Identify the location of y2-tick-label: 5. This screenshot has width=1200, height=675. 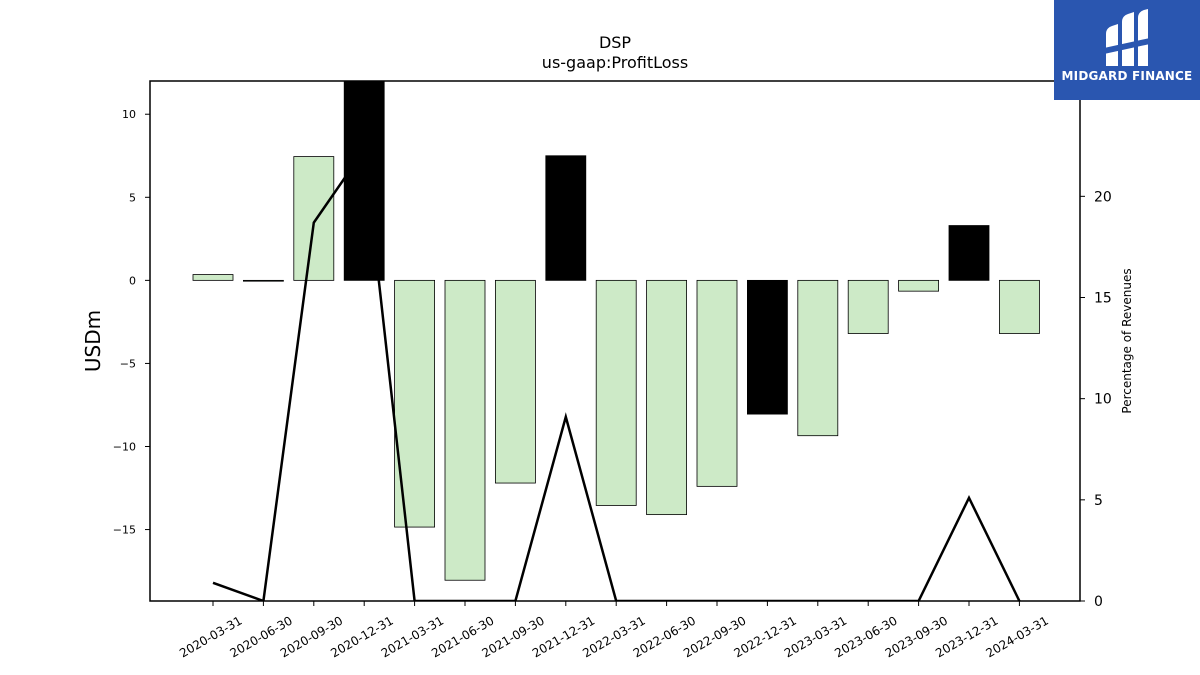
(1098, 501).